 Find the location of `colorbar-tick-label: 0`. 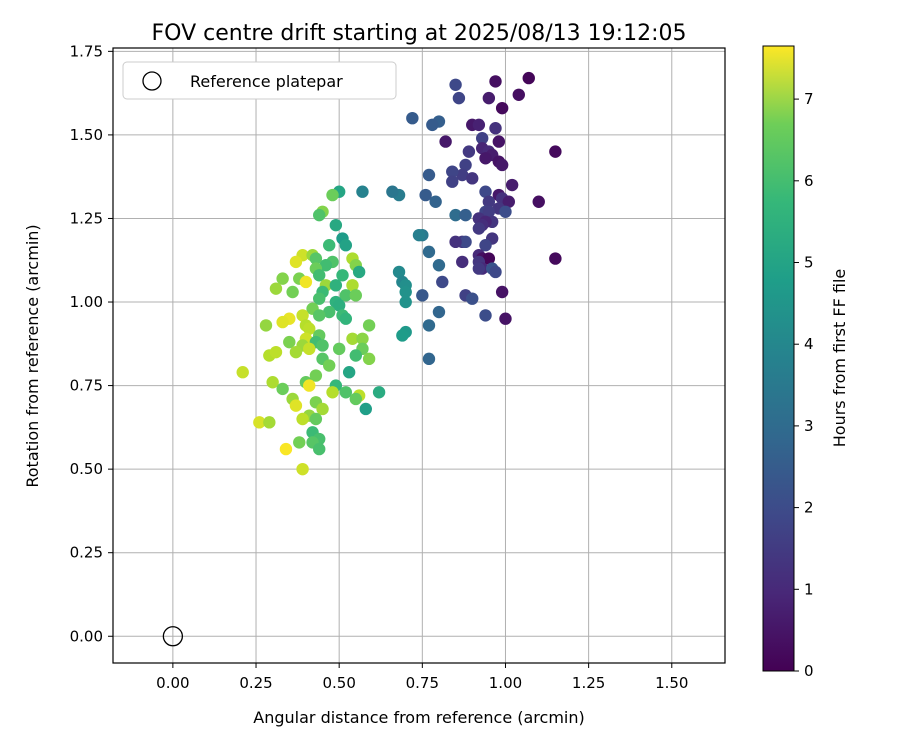

colorbar-tick-label: 0 is located at coordinates (809, 671).